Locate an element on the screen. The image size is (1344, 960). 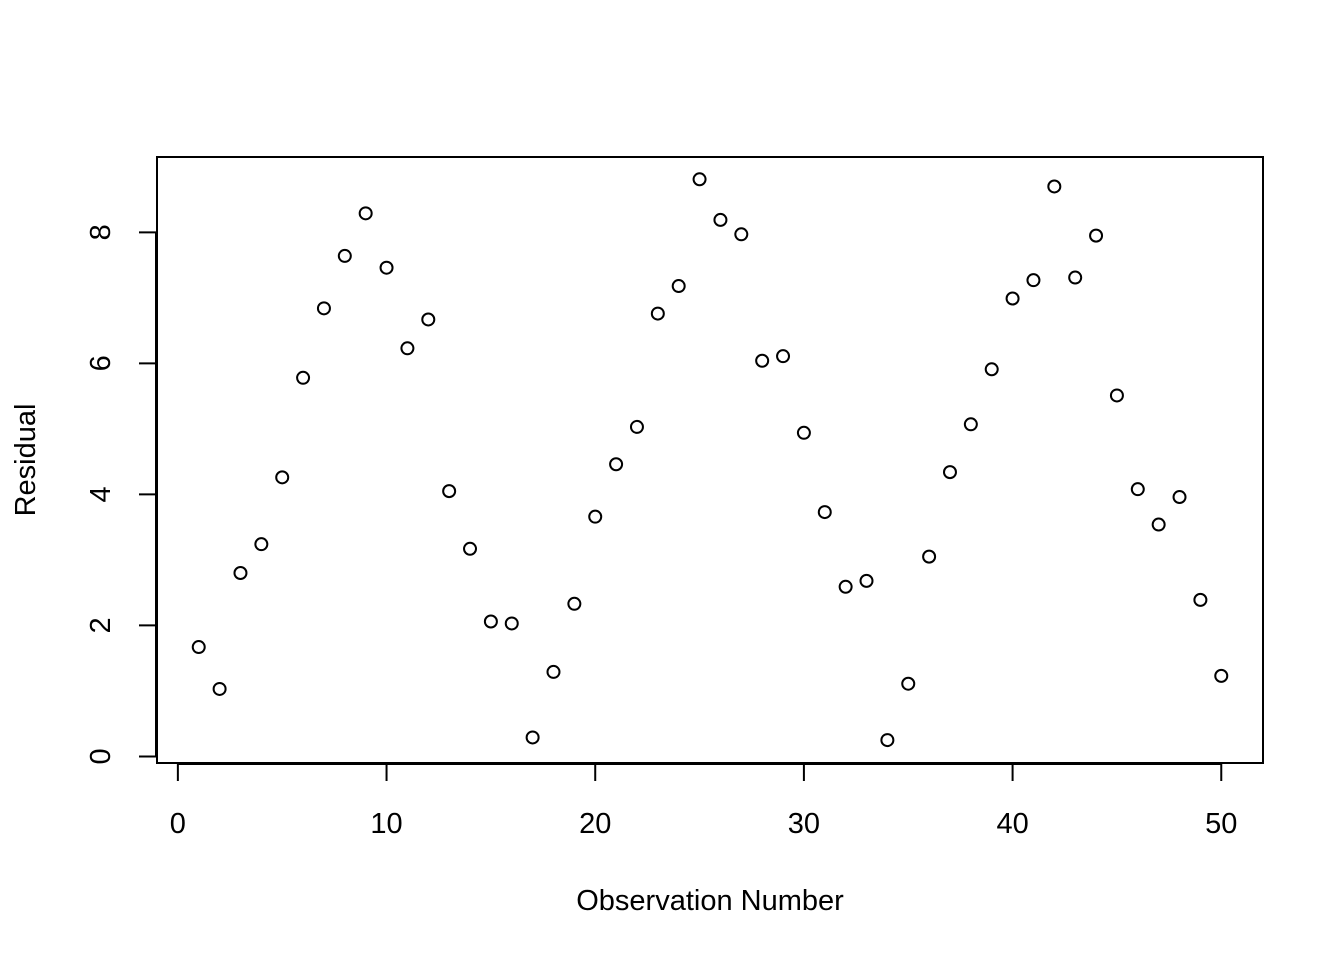
x-tick-label: 10 is located at coordinates (386, 824).